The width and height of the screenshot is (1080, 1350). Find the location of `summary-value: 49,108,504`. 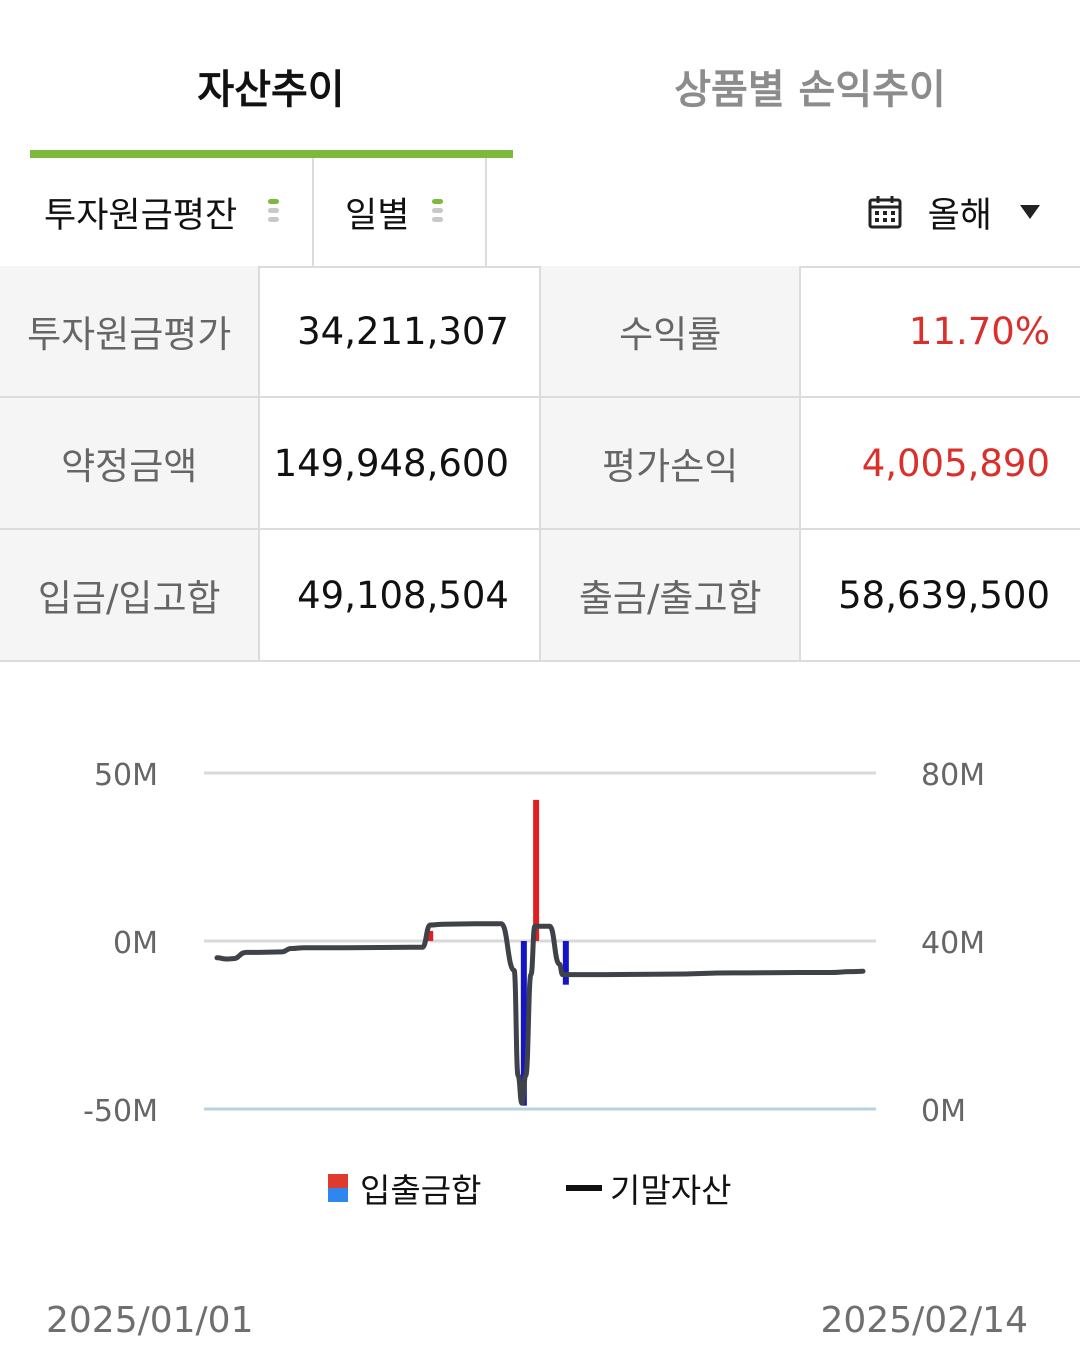

summary-value: 49,108,504 is located at coordinates (399, 595).